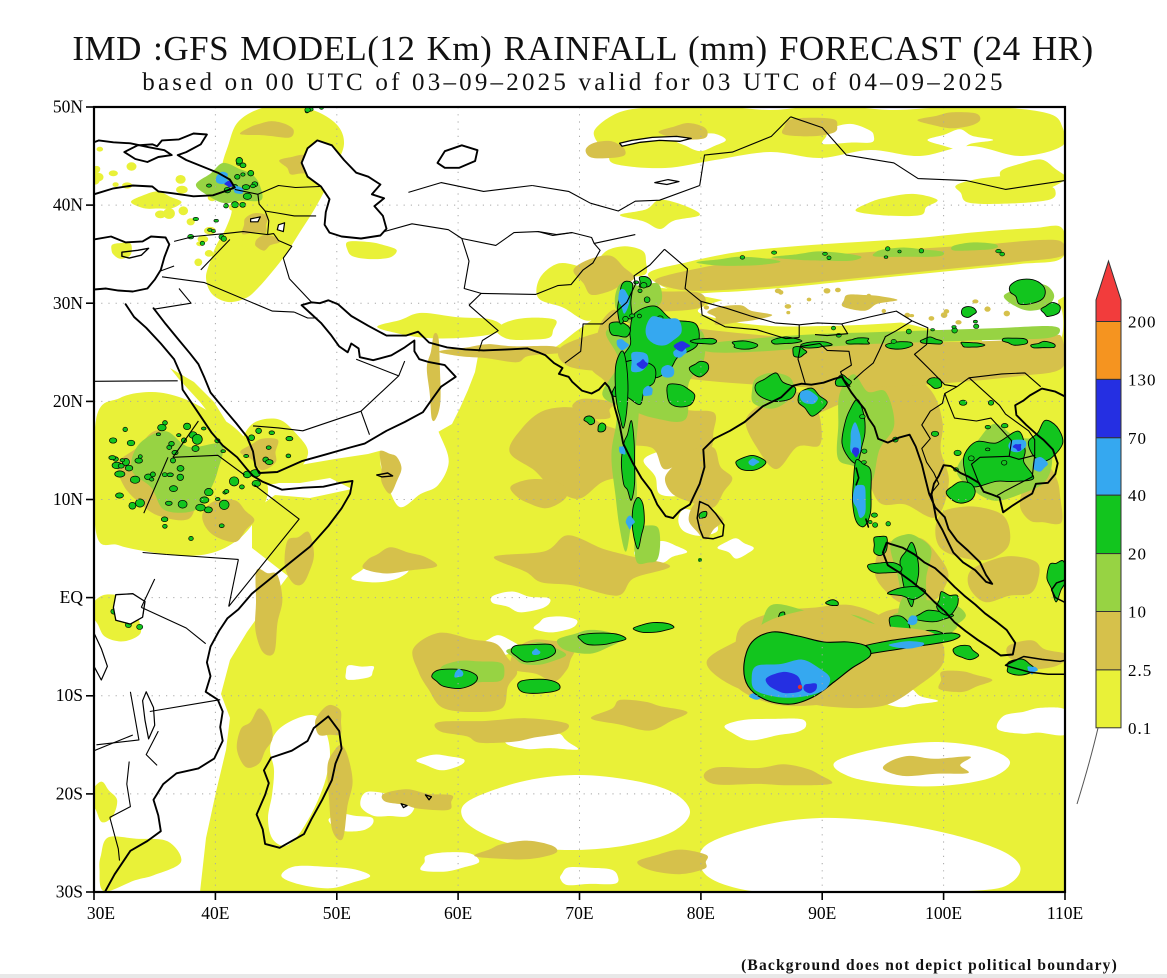  What do you see at coordinates (101, 913) in the screenshot?
I see `svg-text: 30E` at bounding box center [101, 913].